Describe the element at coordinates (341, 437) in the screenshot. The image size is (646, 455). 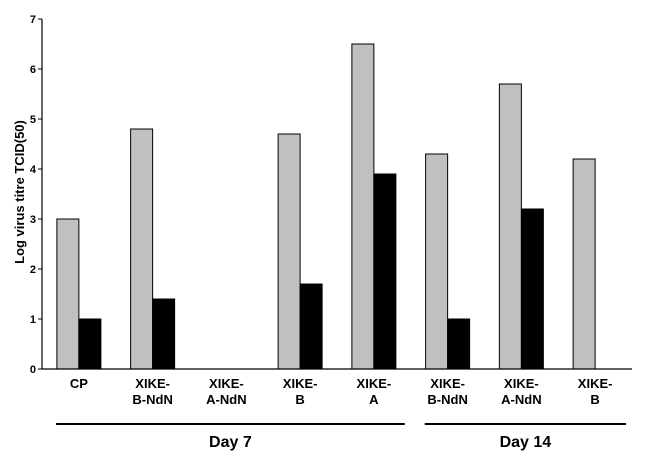
I see `group-labels: Day 7 Day 14` at that location.